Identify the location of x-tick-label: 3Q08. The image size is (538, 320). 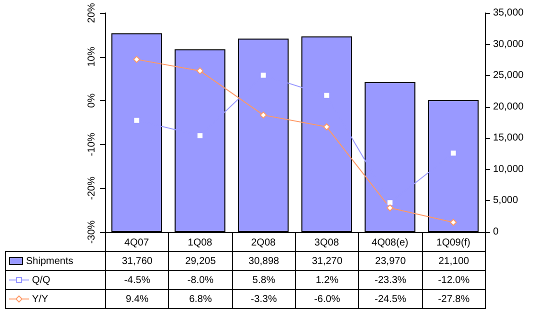
(327, 243).